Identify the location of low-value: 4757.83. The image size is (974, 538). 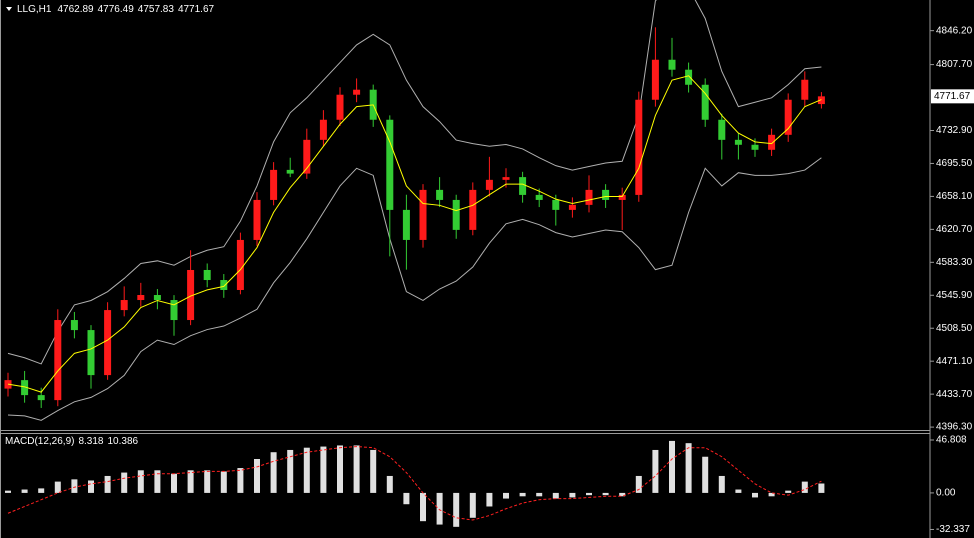
(156, 9).